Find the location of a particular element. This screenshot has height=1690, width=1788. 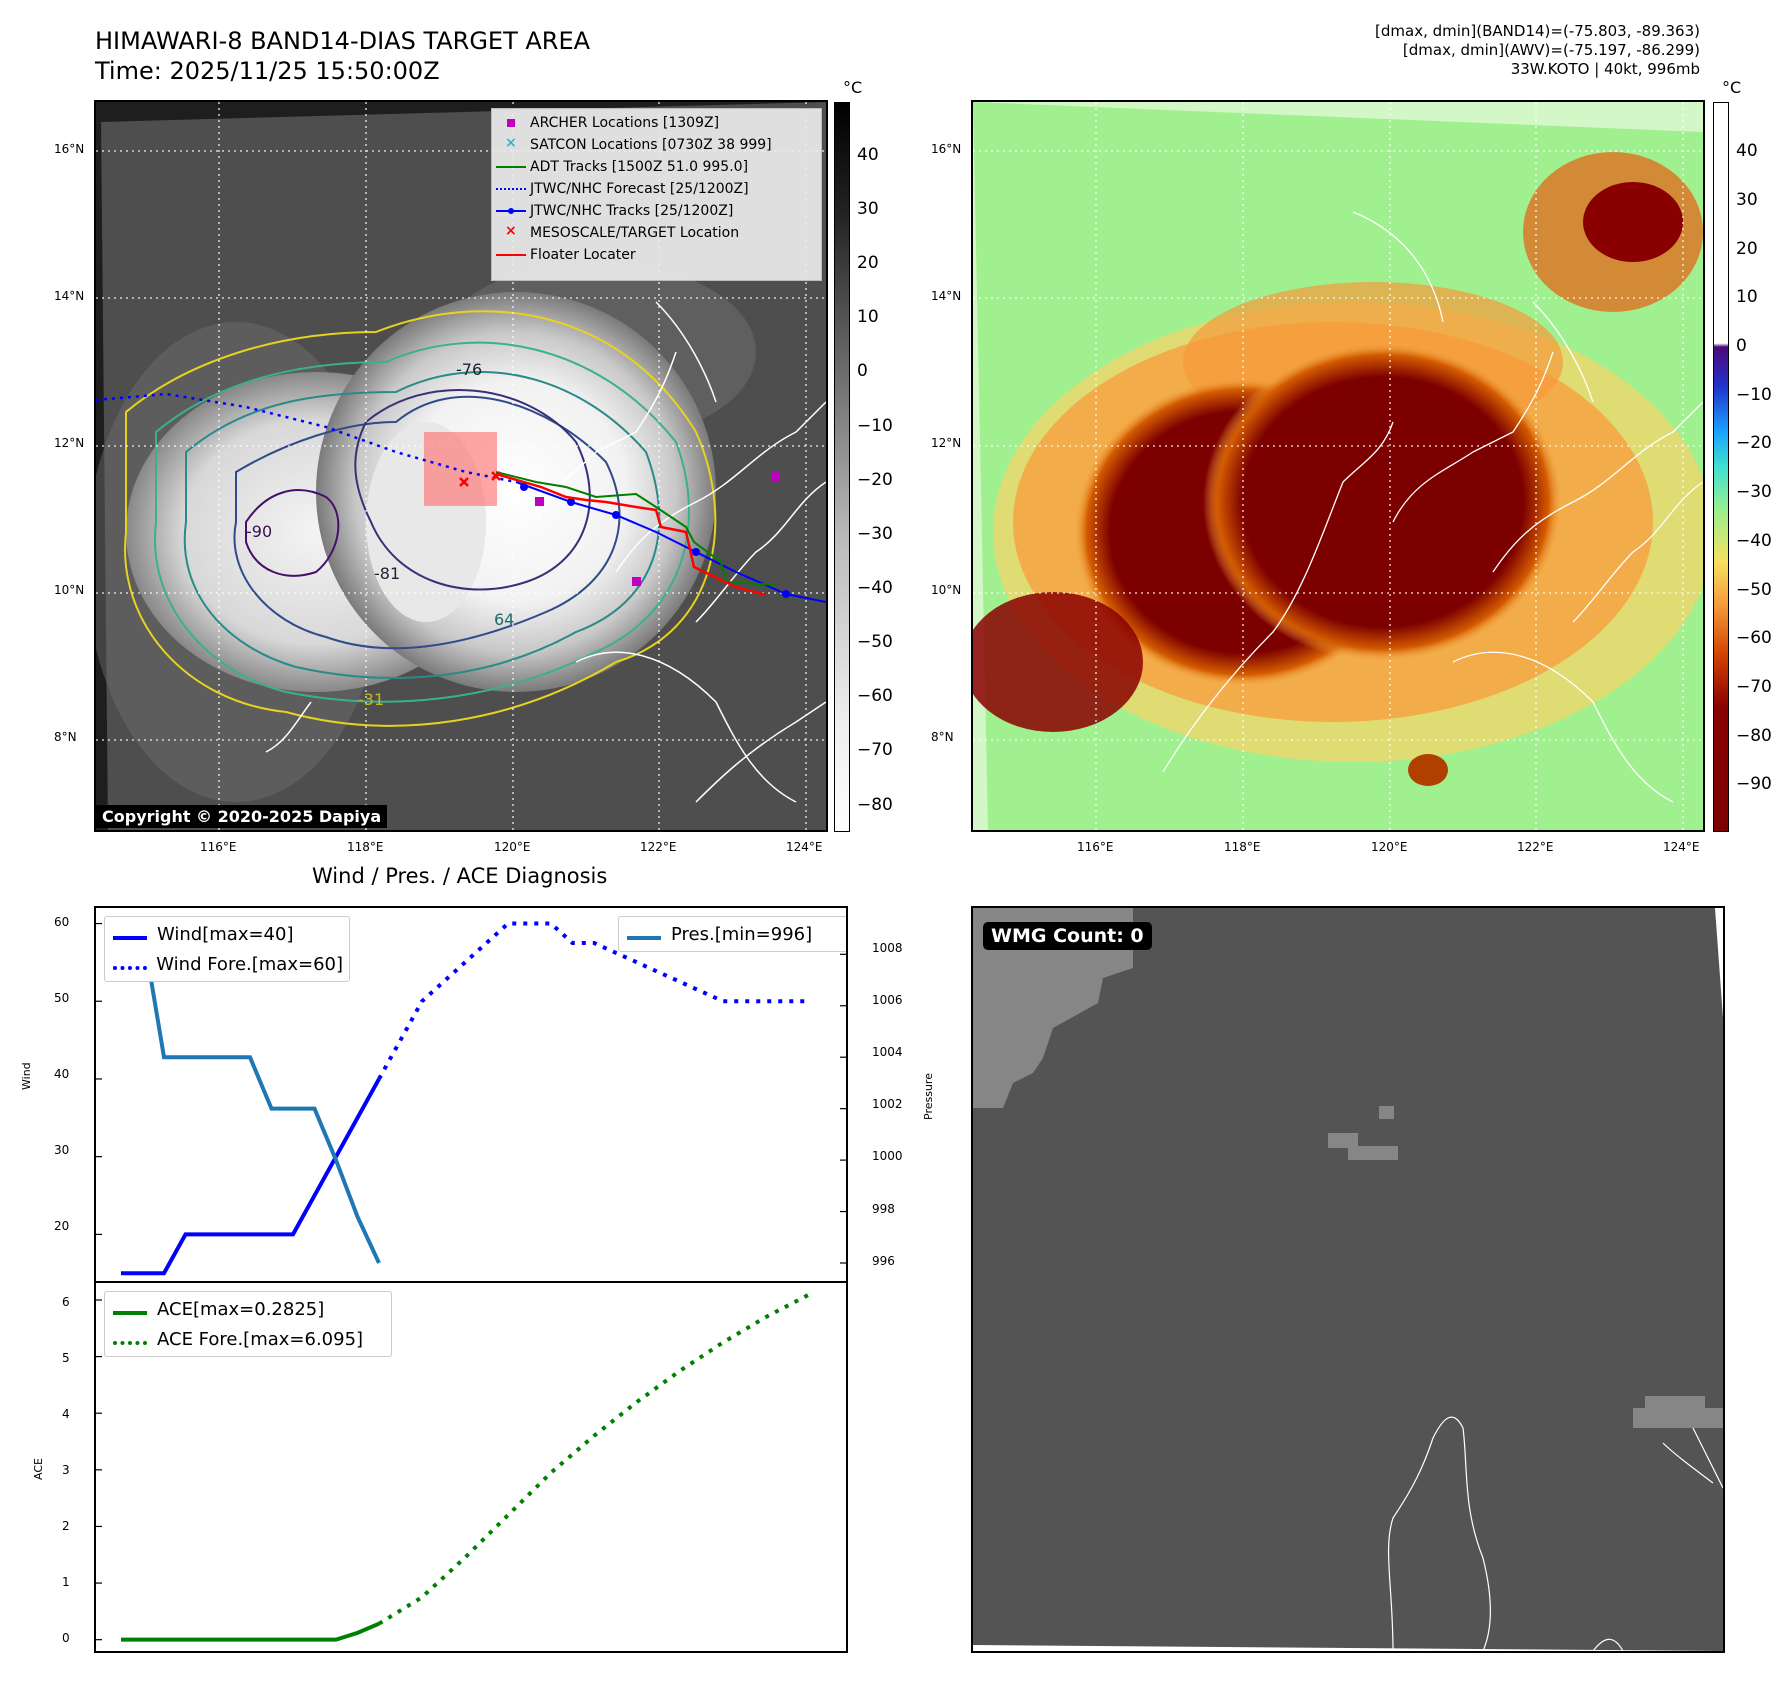

contour-label-90: -90 is located at coordinates (259, 531).